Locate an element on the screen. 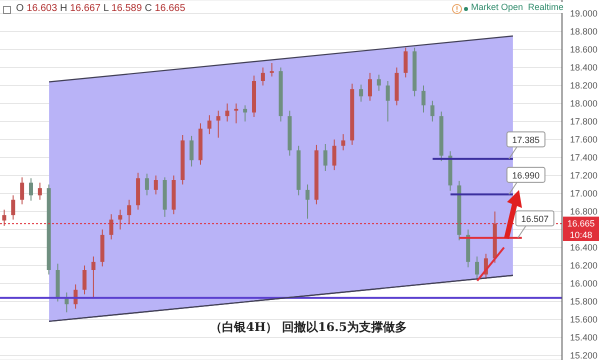 Image resolution: width=600 pixels, height=360 pixels. annotation: O 16.603 H 16.667 L 16.589 C 16.665 is located at coordinates (101, 8).